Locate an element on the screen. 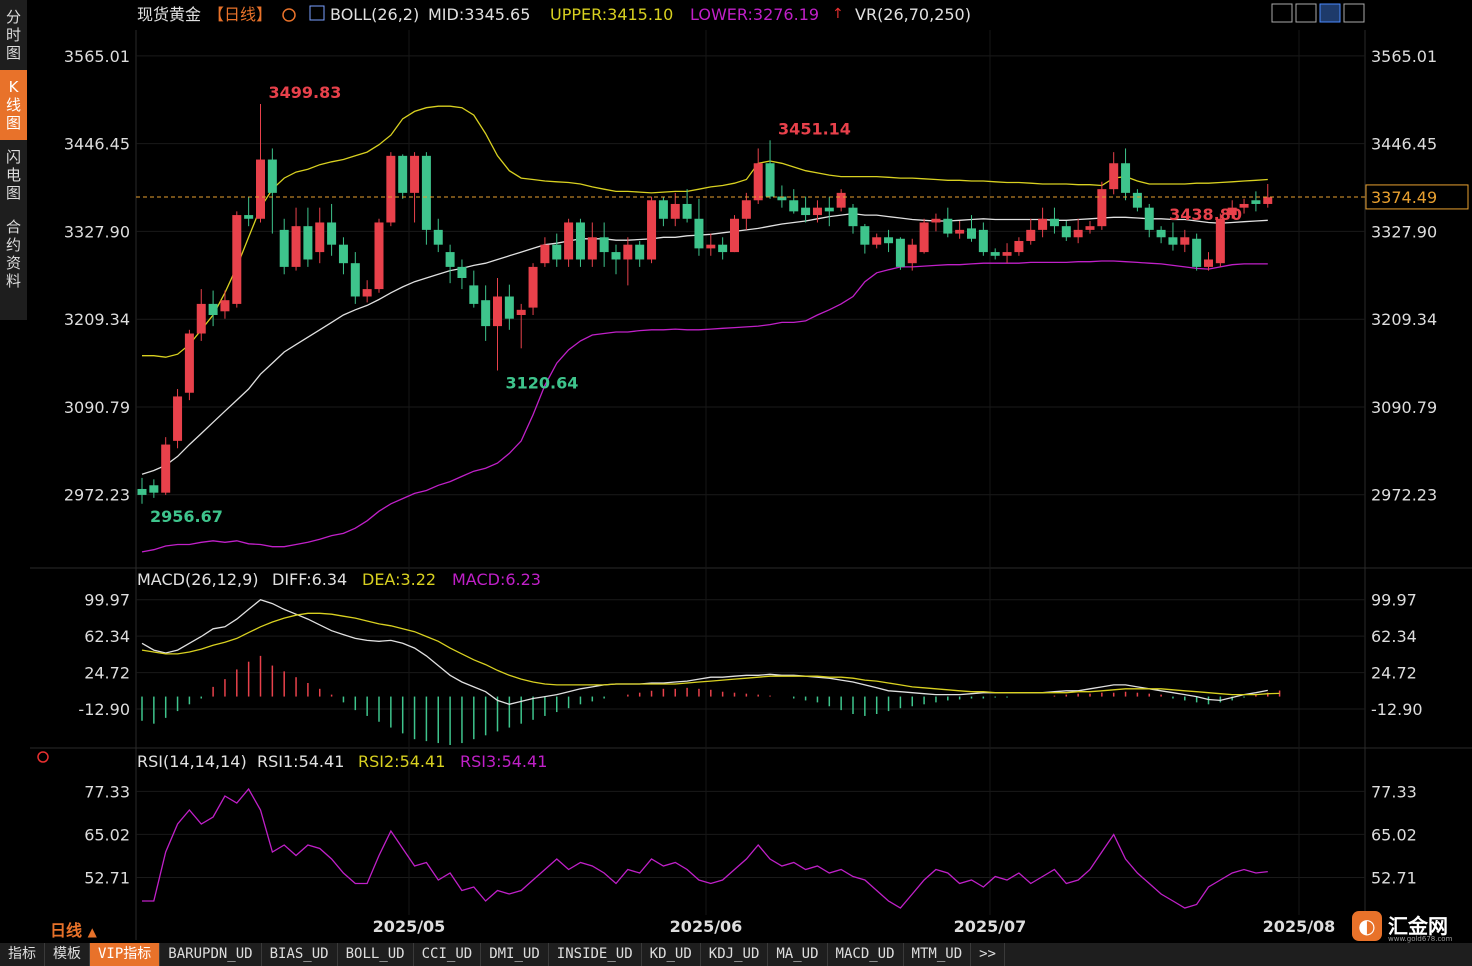 The image size is (1472, 966). rsi-ytick-right-1: 65.02 is located at coordinates (1394, 834).